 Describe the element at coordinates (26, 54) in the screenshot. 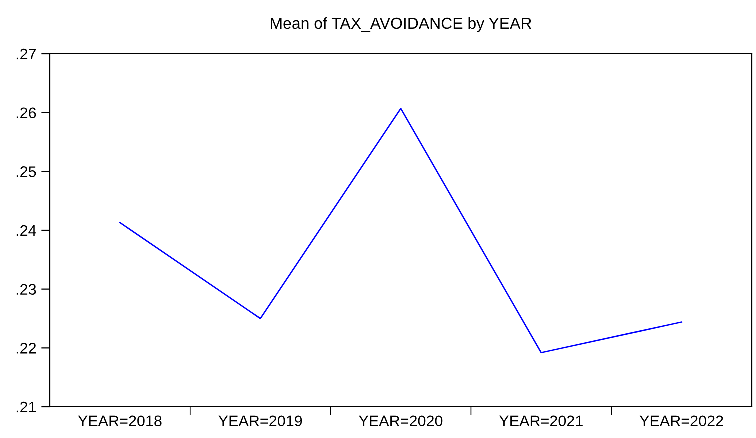

I see `y-tick-label: .27` at that location.